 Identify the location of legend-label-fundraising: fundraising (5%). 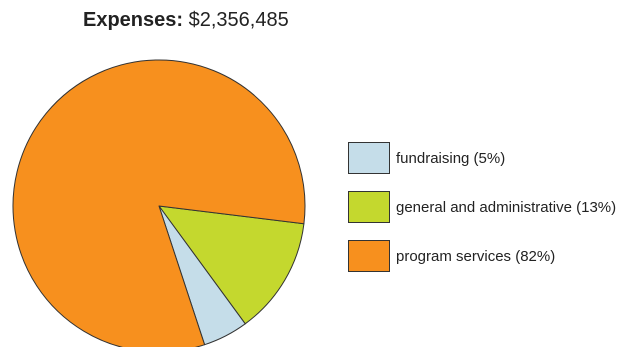
(451, 158).